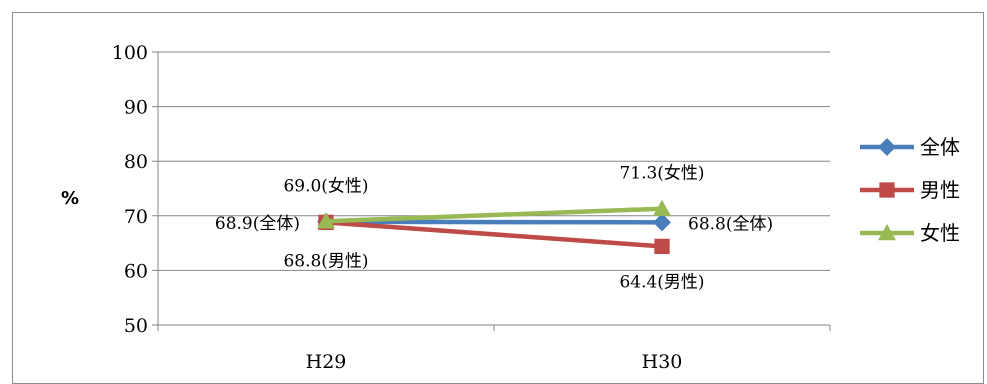 The width and height of the screenshot is (987, 384). What do you see at coordinates (940, 147) in the screenshot?
I see `legend-entry: 全体` at bounding box center [940, 147].